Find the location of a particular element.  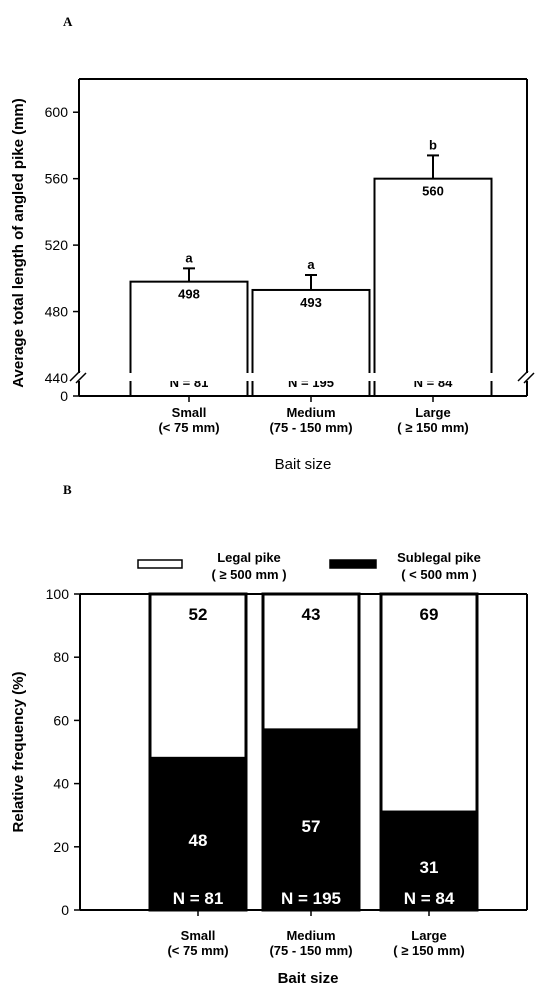

y-tick-label-5: 100 is located at coordinates (58, 594).